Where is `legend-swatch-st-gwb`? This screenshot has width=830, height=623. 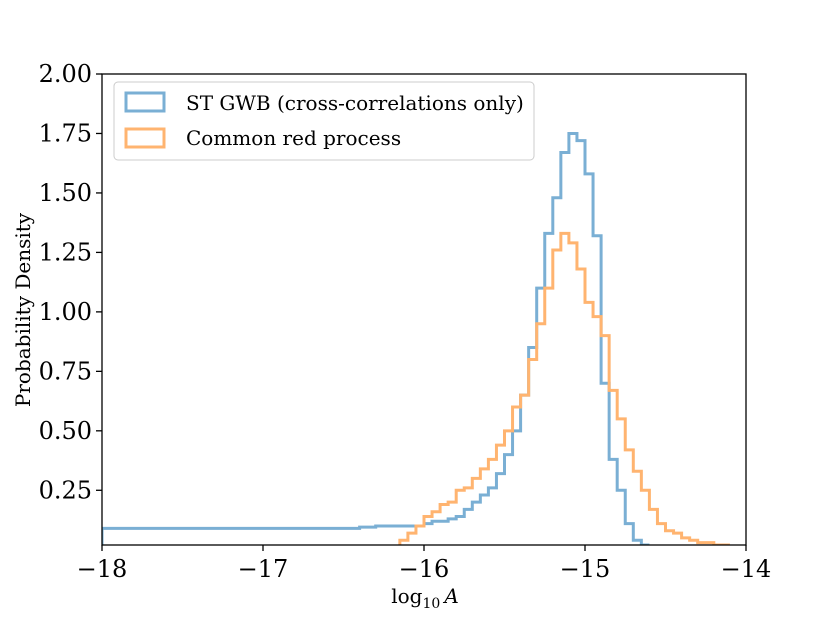
legend-swatch-st-gwb is located at coordinates (145, 102).